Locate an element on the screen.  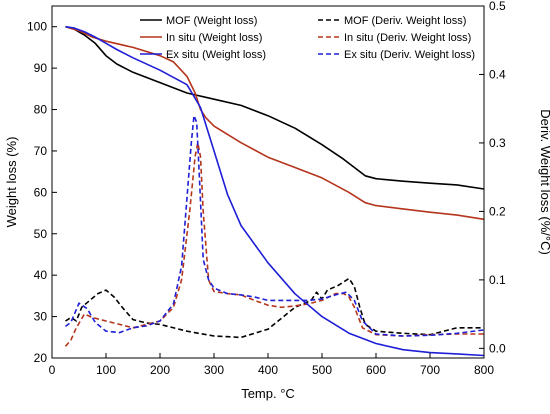
x-tick-label: 200 is located at coordinates (160, 370).